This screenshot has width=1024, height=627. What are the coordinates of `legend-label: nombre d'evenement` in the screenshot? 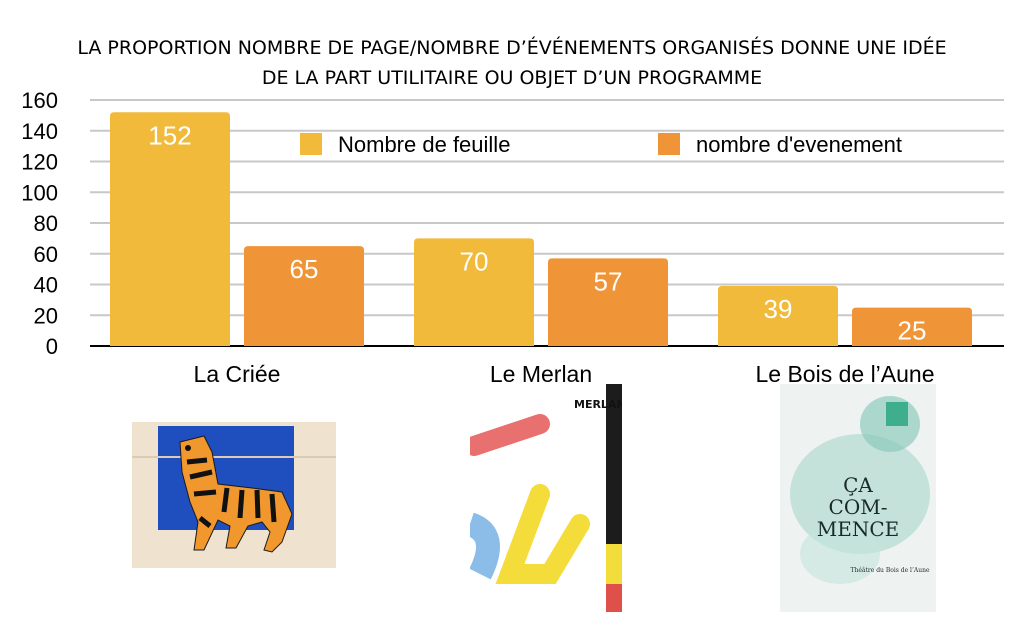 It's located at (799, 144).